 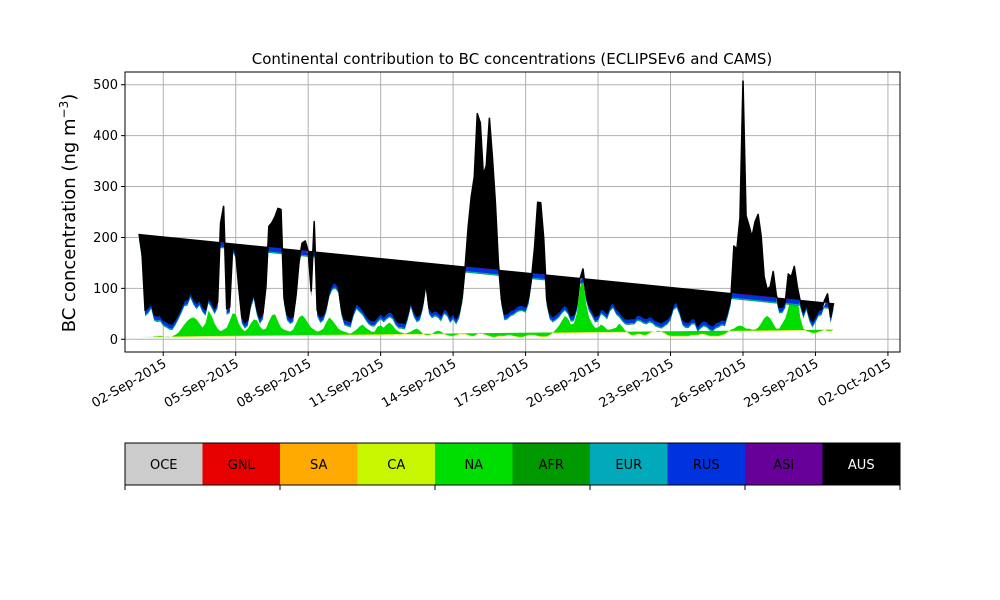 I want to click on colorbar-frame, so click(x=512, y=464).